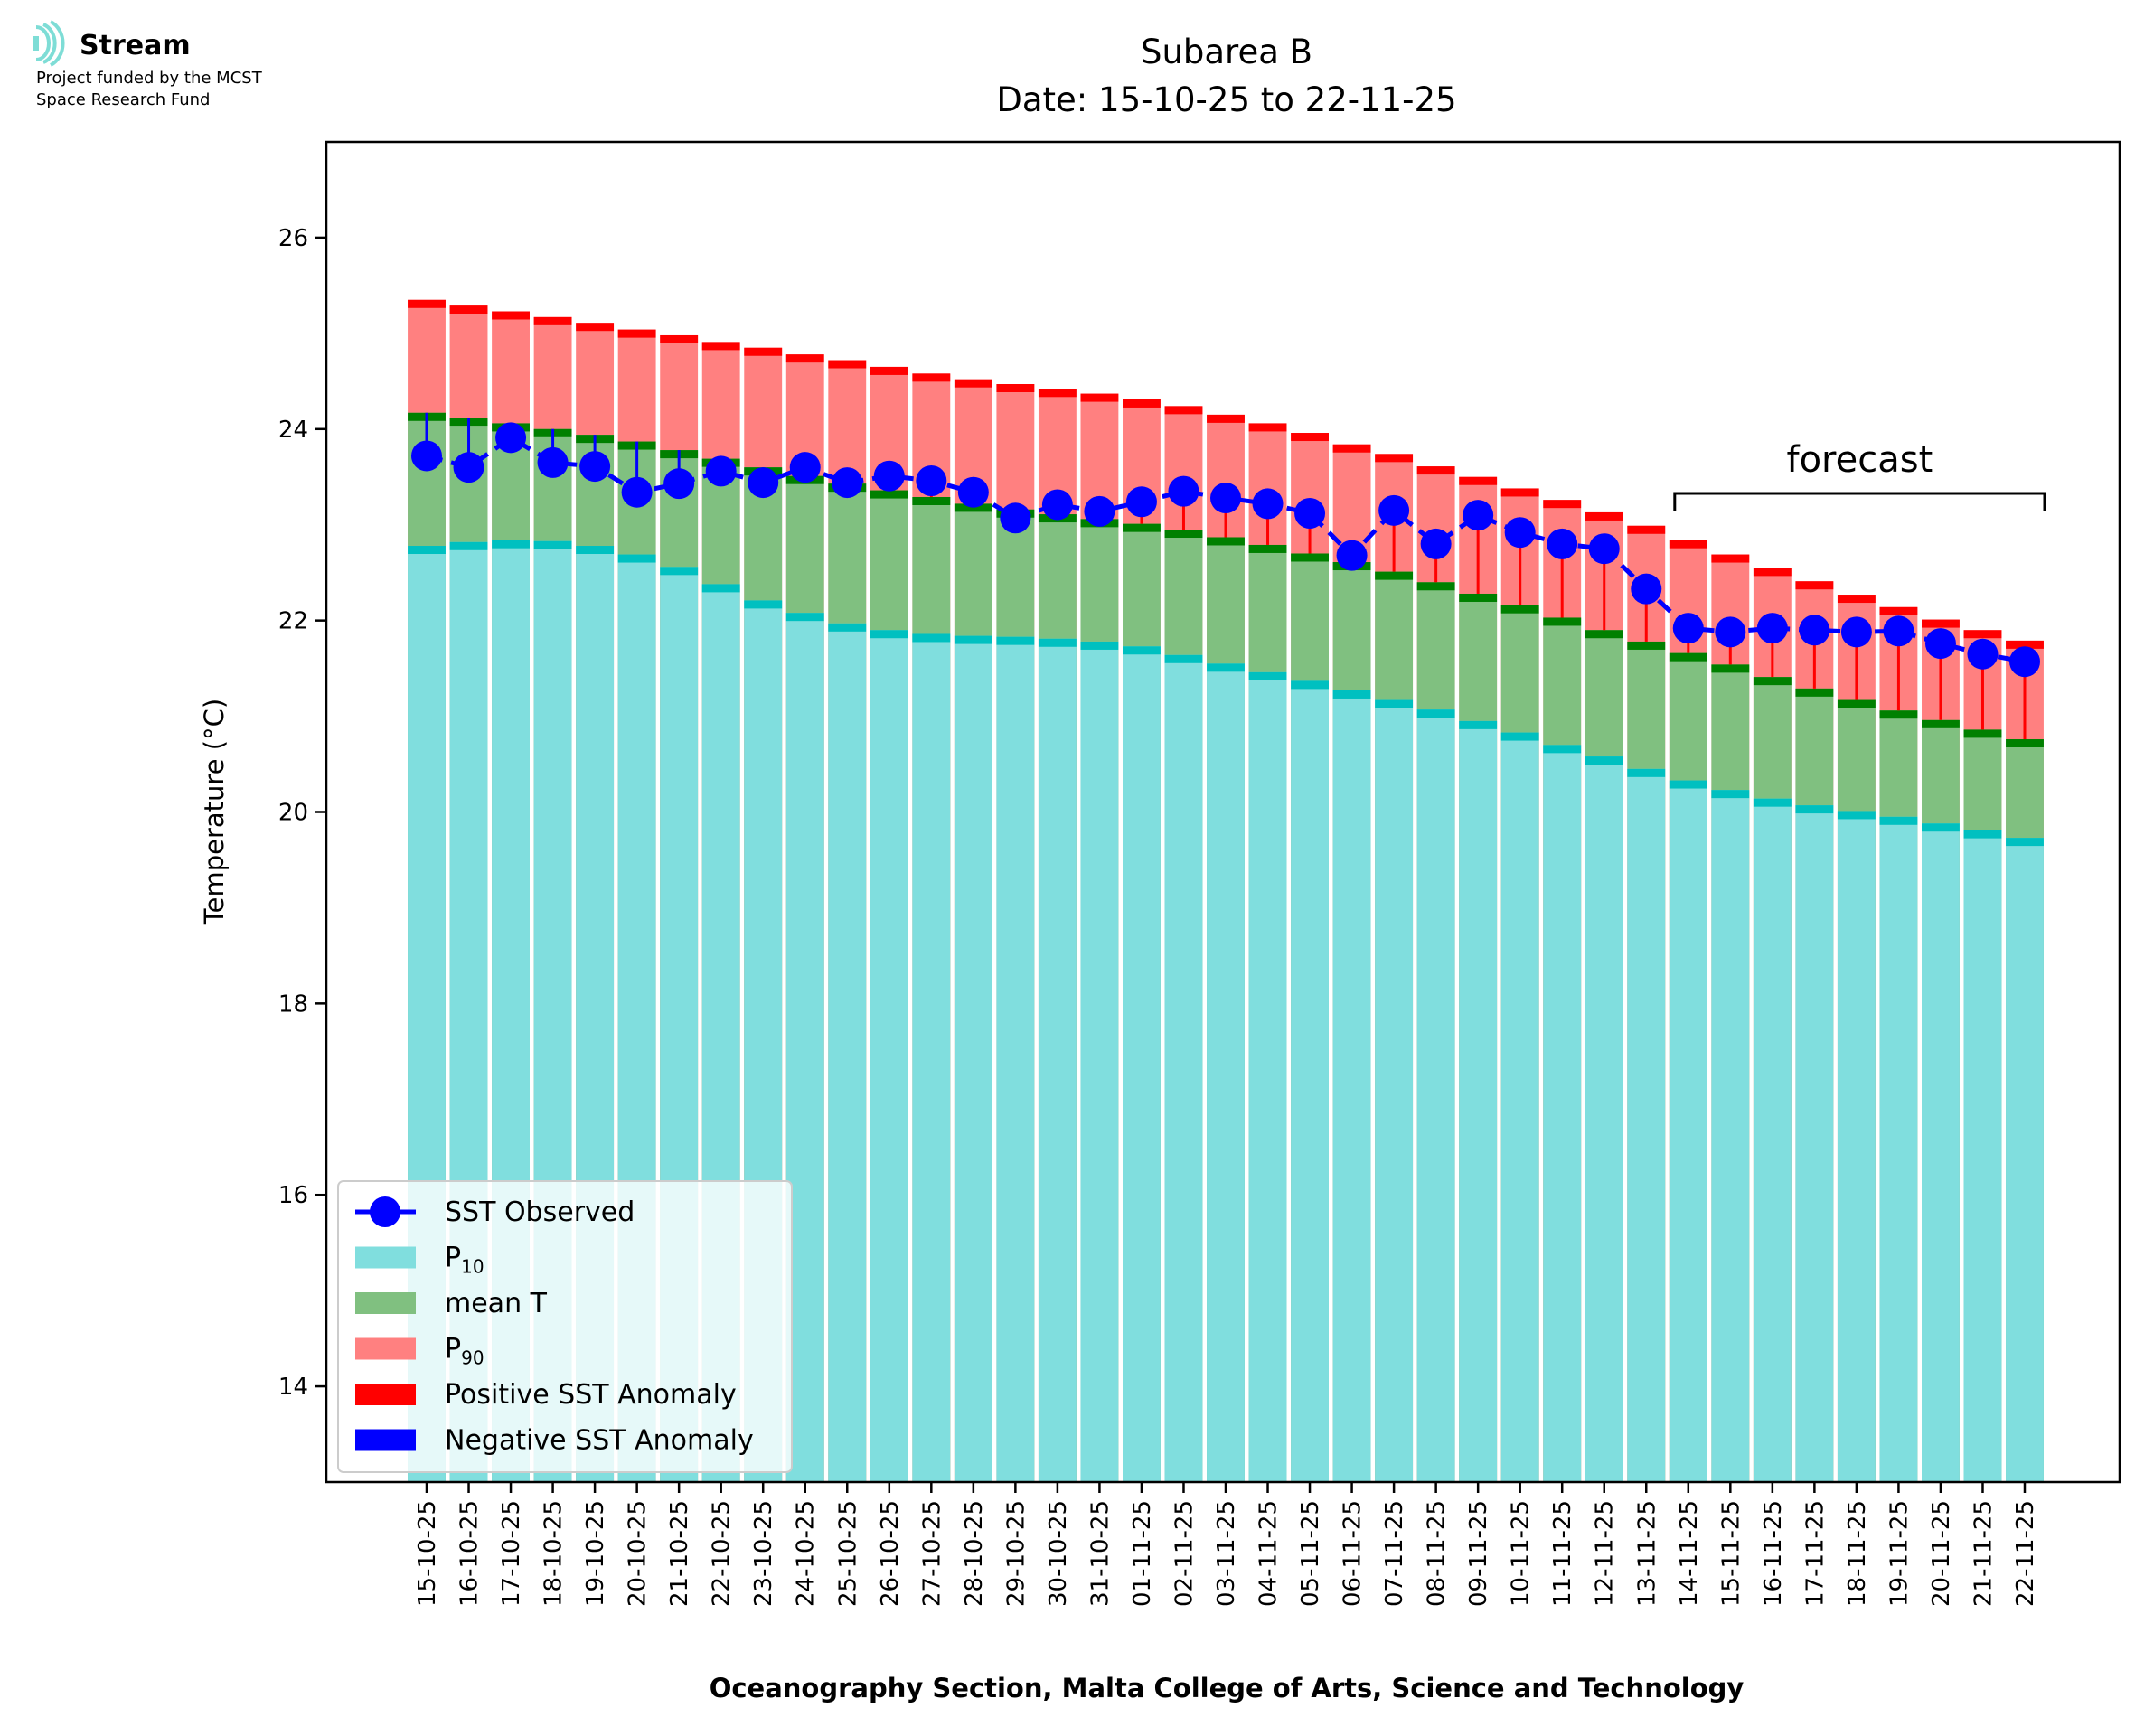 This screenshot has height=1736, width=2154. What do you see at coordinates (1899, 1554) in the screenshot?
I see `x-tick-label: 19-11-25` at bounding box center [1899, 1554].